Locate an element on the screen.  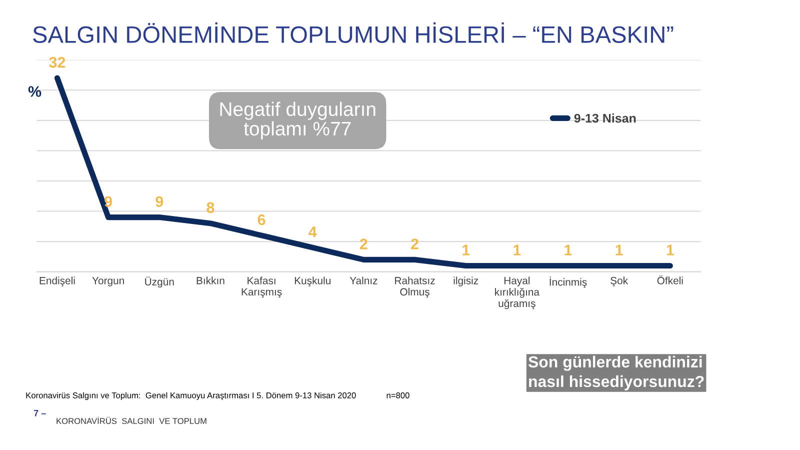
x-tick-label: ilgisiz is located at coordinates (466, 281).